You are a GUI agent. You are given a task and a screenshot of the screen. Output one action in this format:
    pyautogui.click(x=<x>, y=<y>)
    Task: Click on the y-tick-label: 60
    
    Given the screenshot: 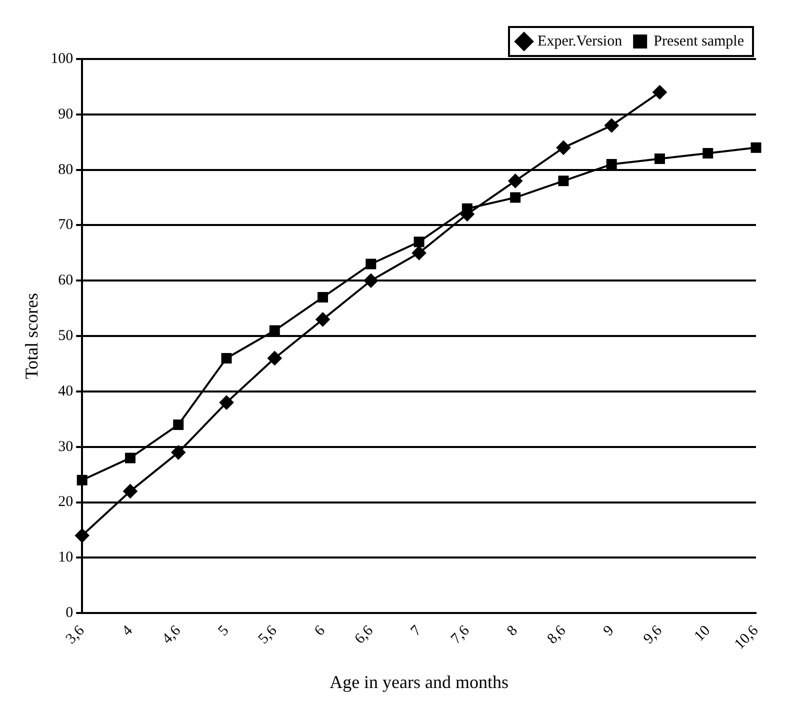 What is the action you would take?
    pyautogui.click(x=66, y=280)
    